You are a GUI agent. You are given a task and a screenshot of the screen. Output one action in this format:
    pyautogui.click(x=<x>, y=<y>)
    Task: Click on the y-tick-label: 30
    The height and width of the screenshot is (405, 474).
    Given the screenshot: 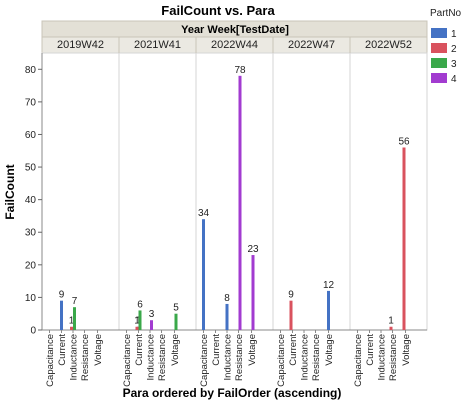 What is the action you would take?
    pyautogui.click(x=31, y=233)
    